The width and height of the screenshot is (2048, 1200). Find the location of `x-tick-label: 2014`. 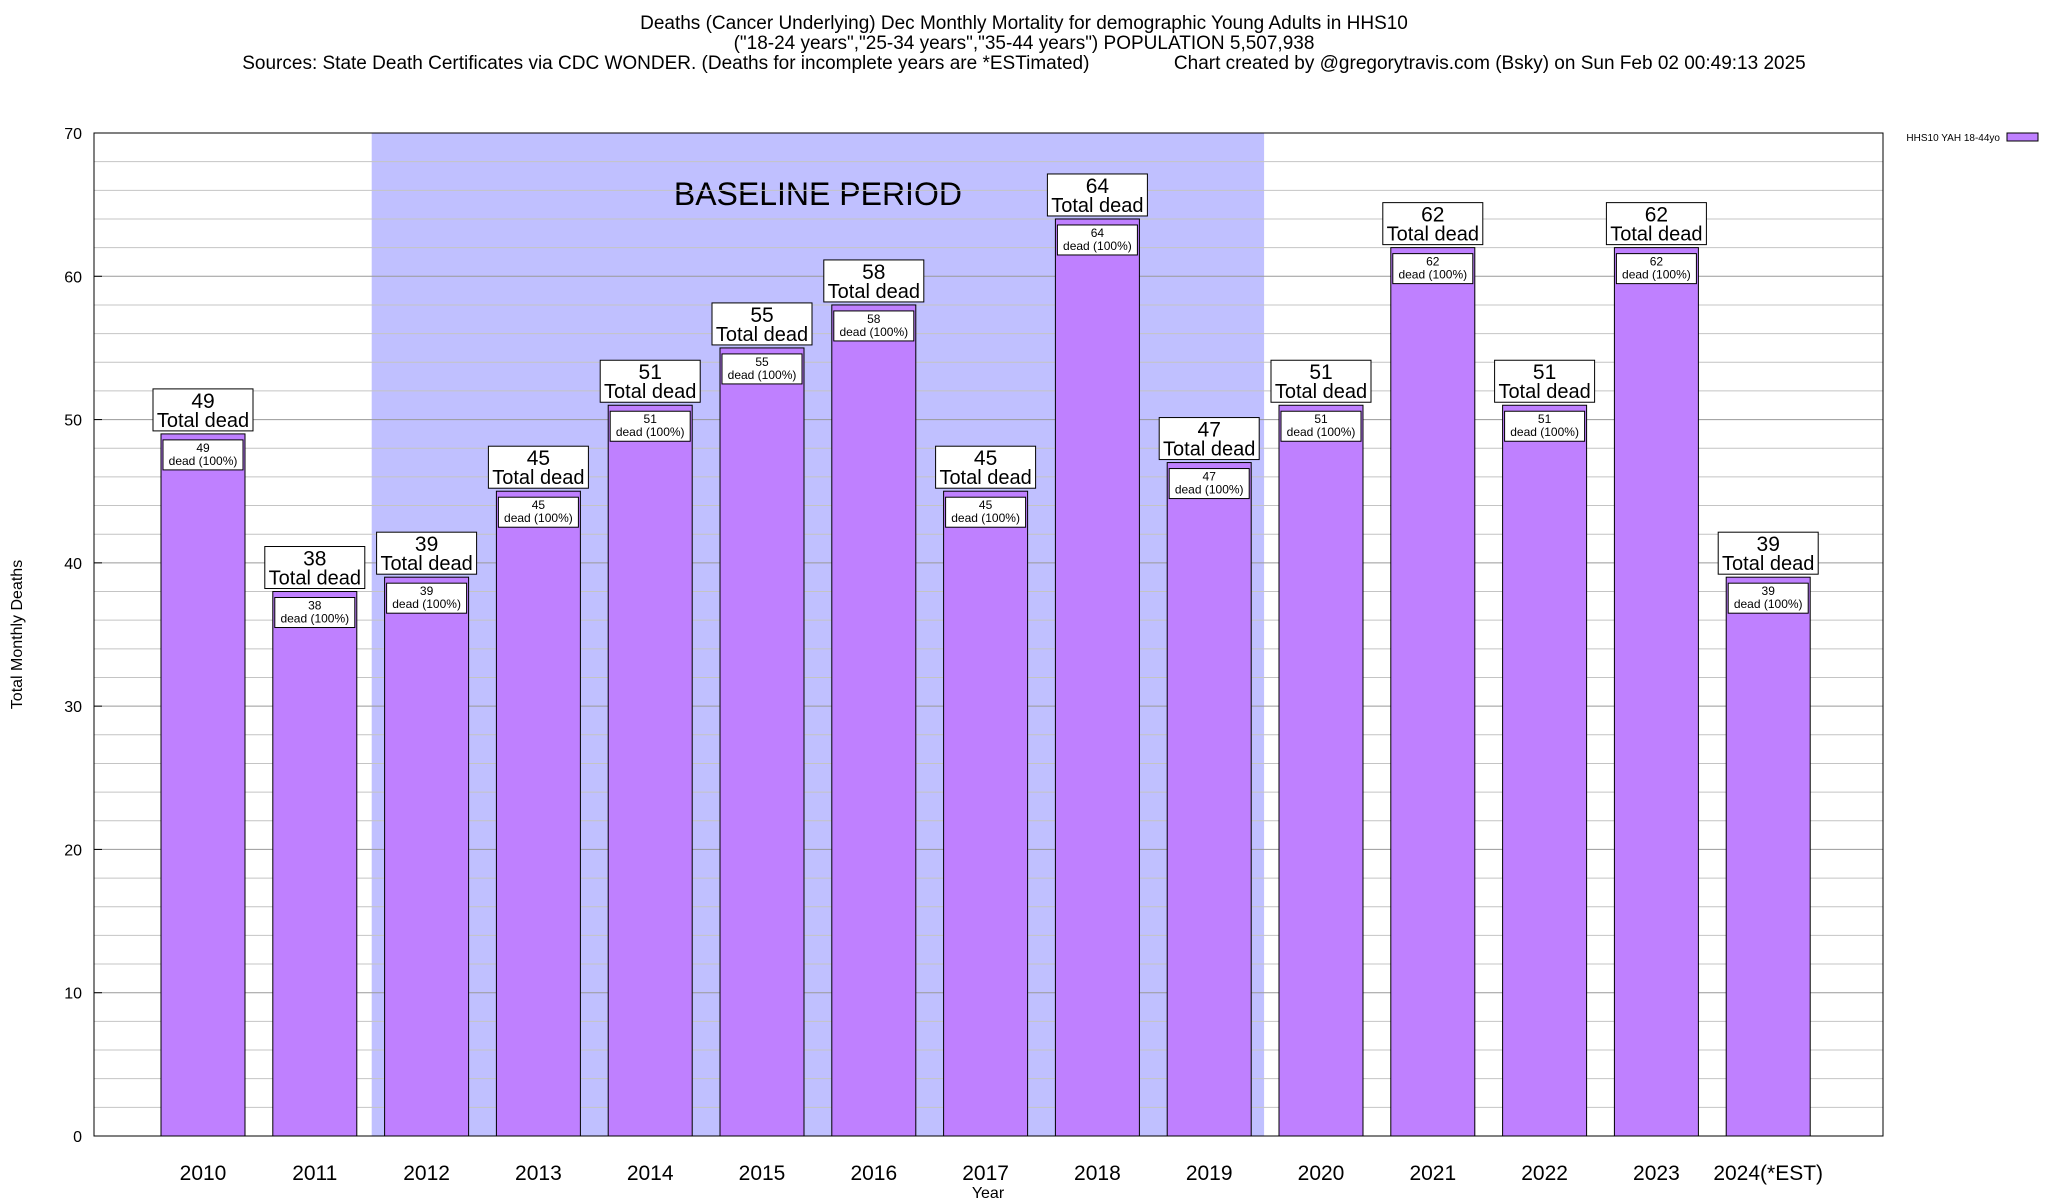

x-tick-label: 2014 is located at coordinates (650, 1173).